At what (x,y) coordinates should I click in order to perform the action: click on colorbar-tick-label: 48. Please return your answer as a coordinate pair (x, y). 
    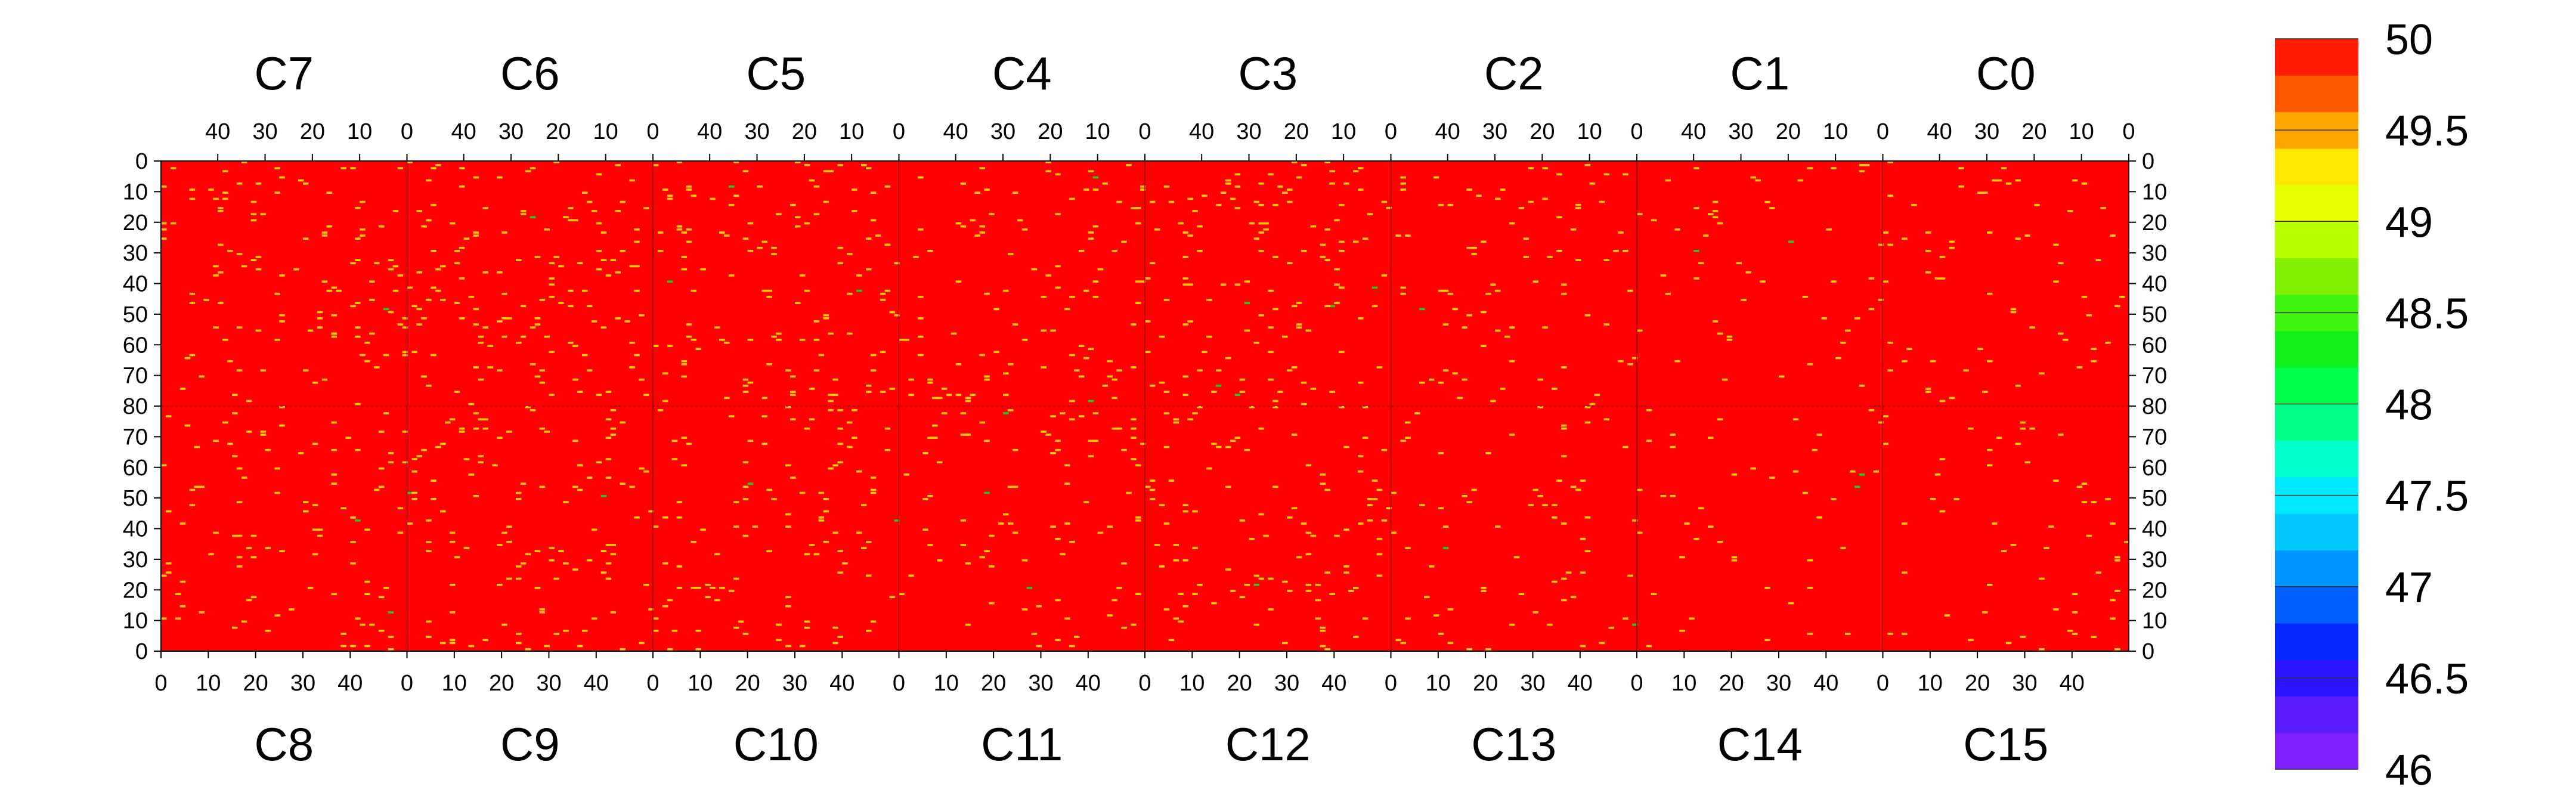
    Looking at the image, I should click on (2409, 406).